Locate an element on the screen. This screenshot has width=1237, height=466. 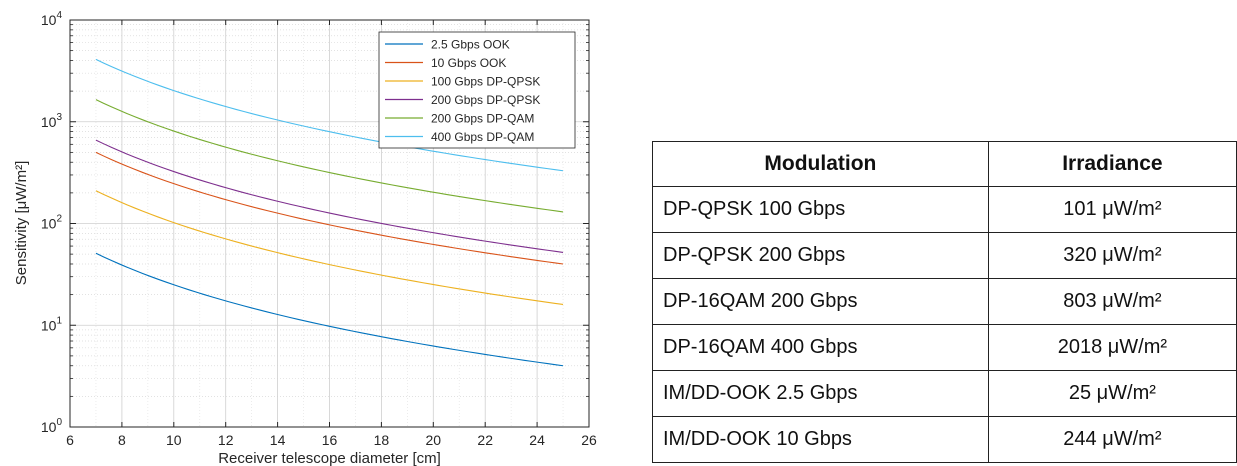
header-irradiance: Irradiance is located at coordinates (1112, 164).